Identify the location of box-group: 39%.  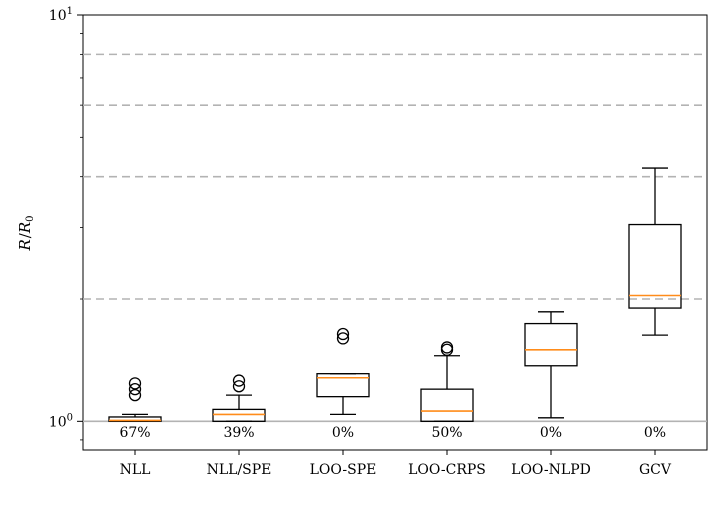
(239, 407).